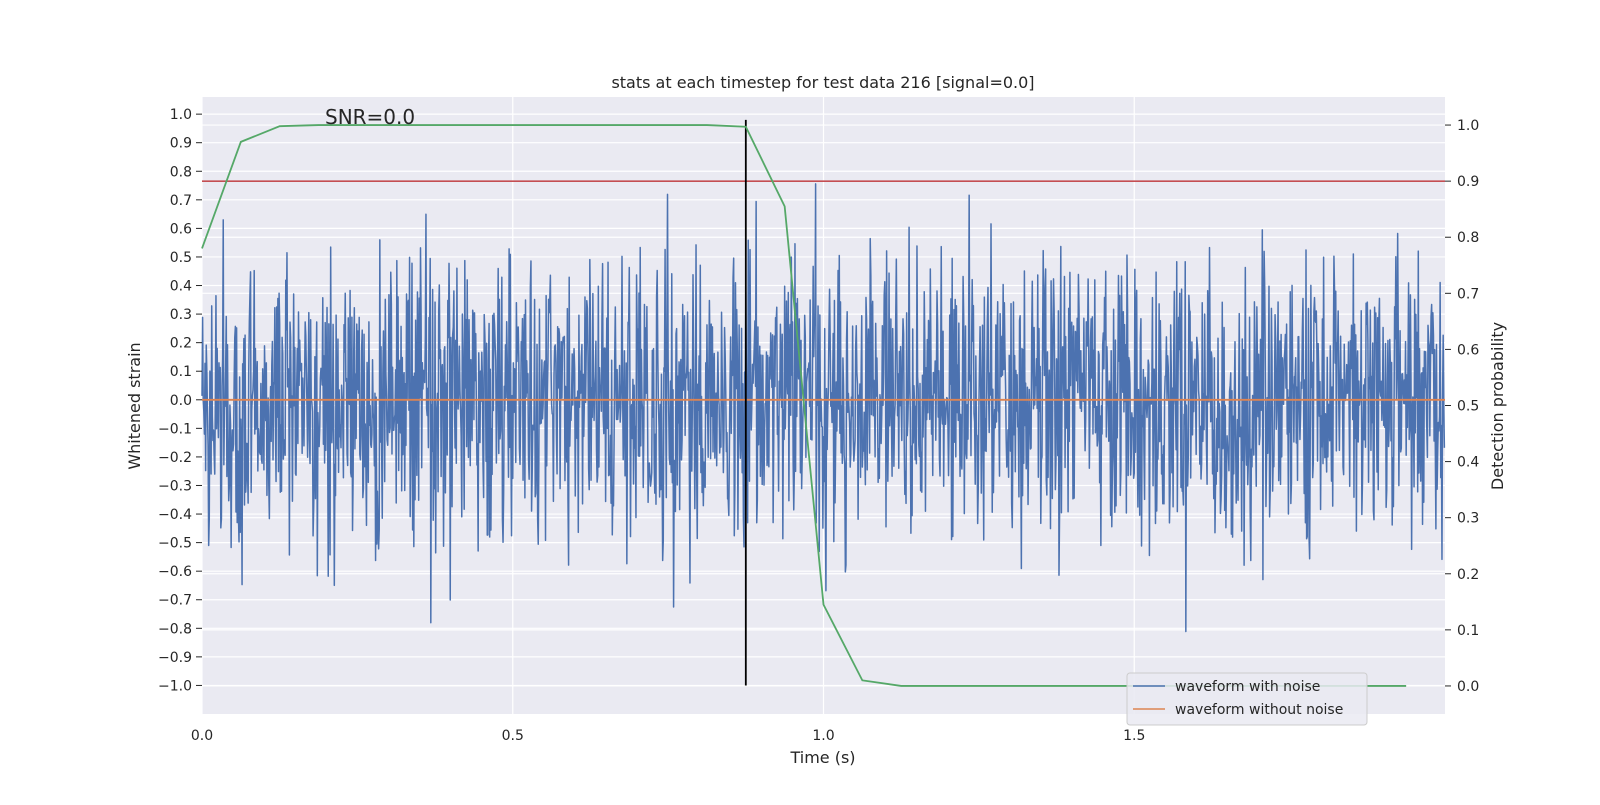  I want to click on x-axis-label: Time (s), so click(822, 757).